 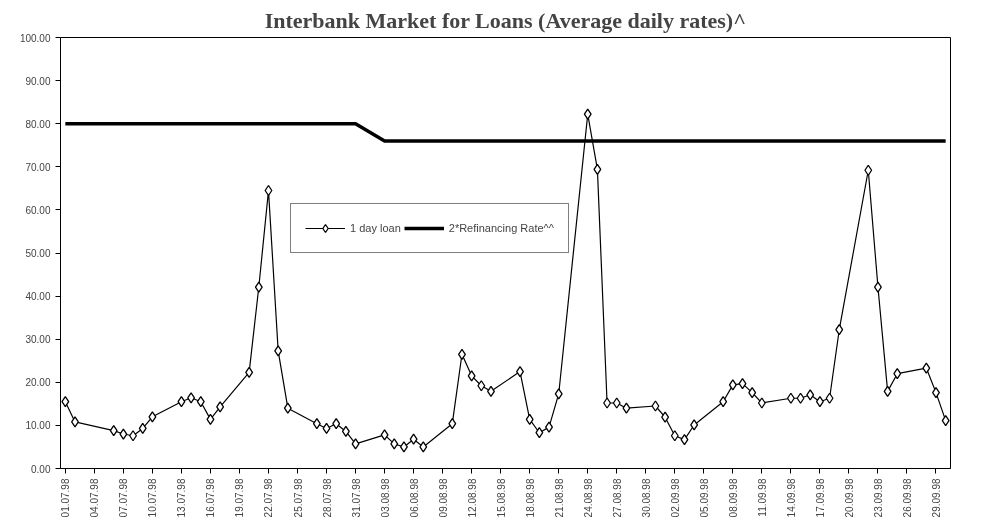 I want to click on x-tick-label: 18.08.98, so click(x=530, y=498).